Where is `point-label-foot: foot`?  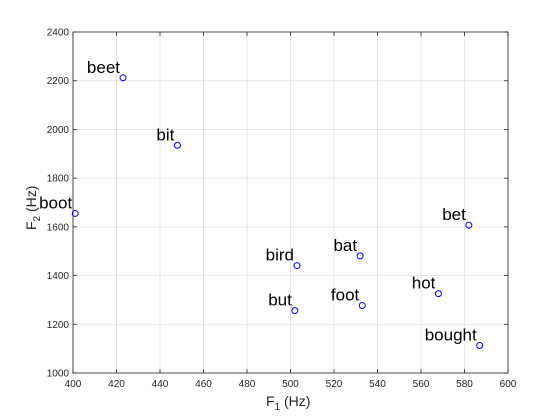 point-label-foot: foot is located at coordinates (345, 295).